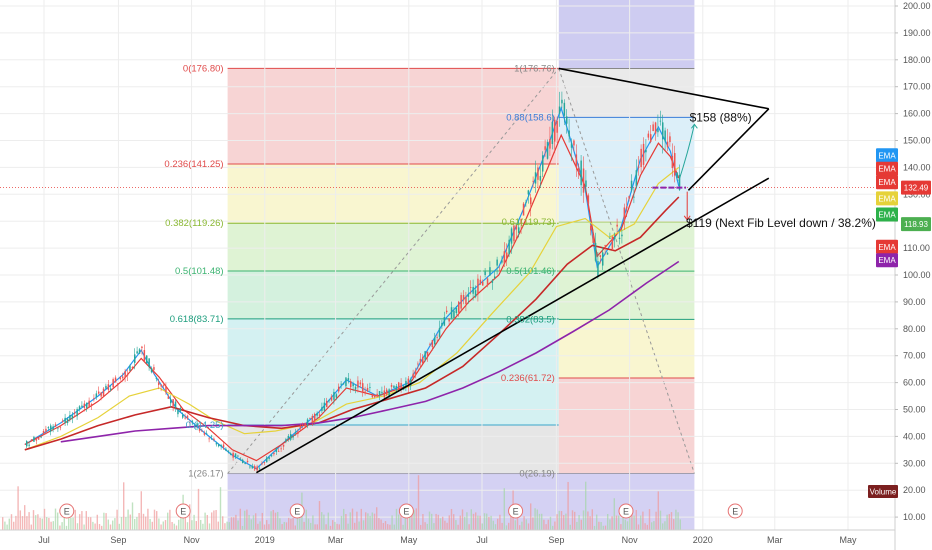  I want to click on volume-tag-label: Volume, so click(883, 492).